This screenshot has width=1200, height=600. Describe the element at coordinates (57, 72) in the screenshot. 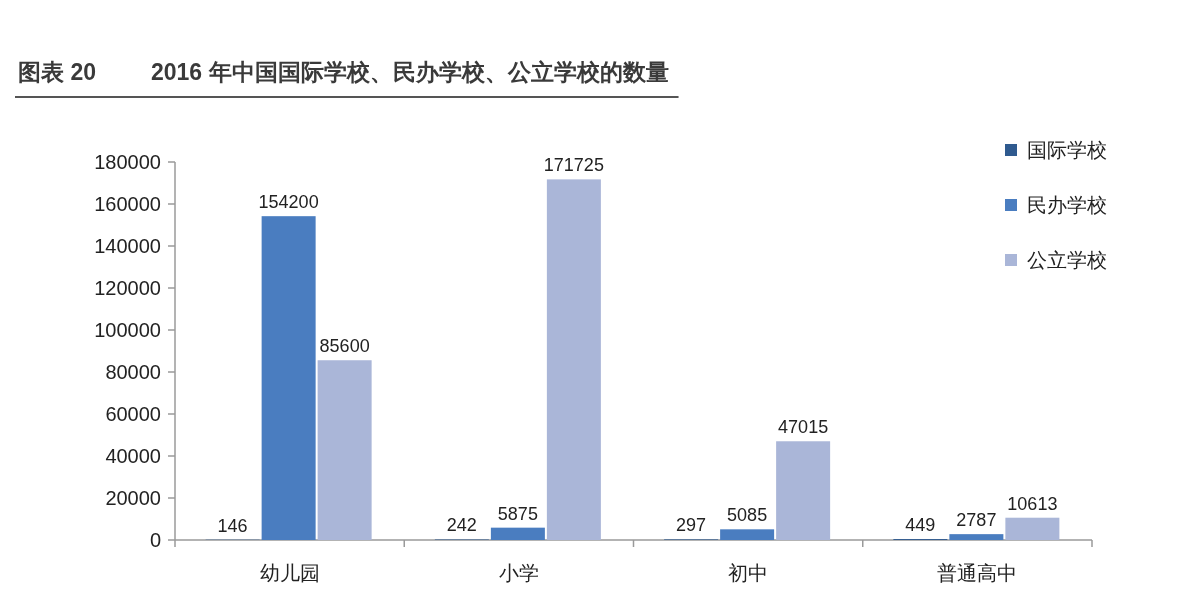

I see `title: 图表 20` at that location.